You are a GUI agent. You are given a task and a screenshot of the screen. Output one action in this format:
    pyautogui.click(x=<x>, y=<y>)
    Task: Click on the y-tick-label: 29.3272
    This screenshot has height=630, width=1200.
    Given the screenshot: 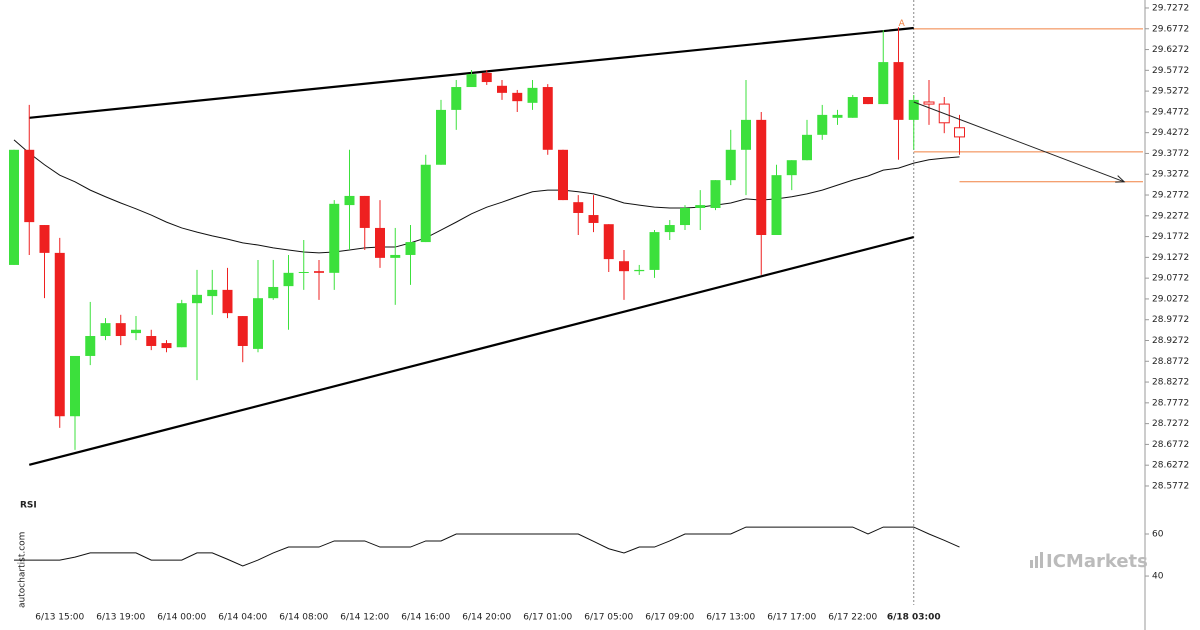 What is the action you would take?
    pyautogui.click(x=1170, y=175)
    